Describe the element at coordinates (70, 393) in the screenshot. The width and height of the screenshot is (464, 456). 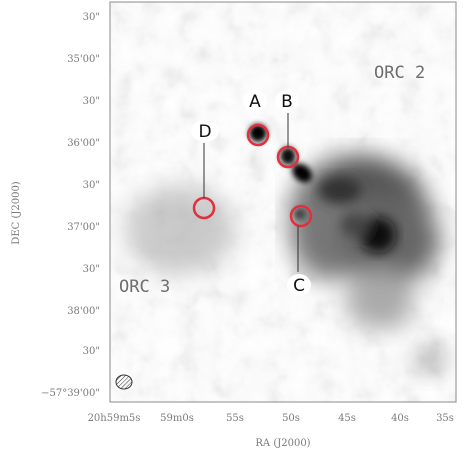
I see `y-tick-label: −57°39'00"` at that location.